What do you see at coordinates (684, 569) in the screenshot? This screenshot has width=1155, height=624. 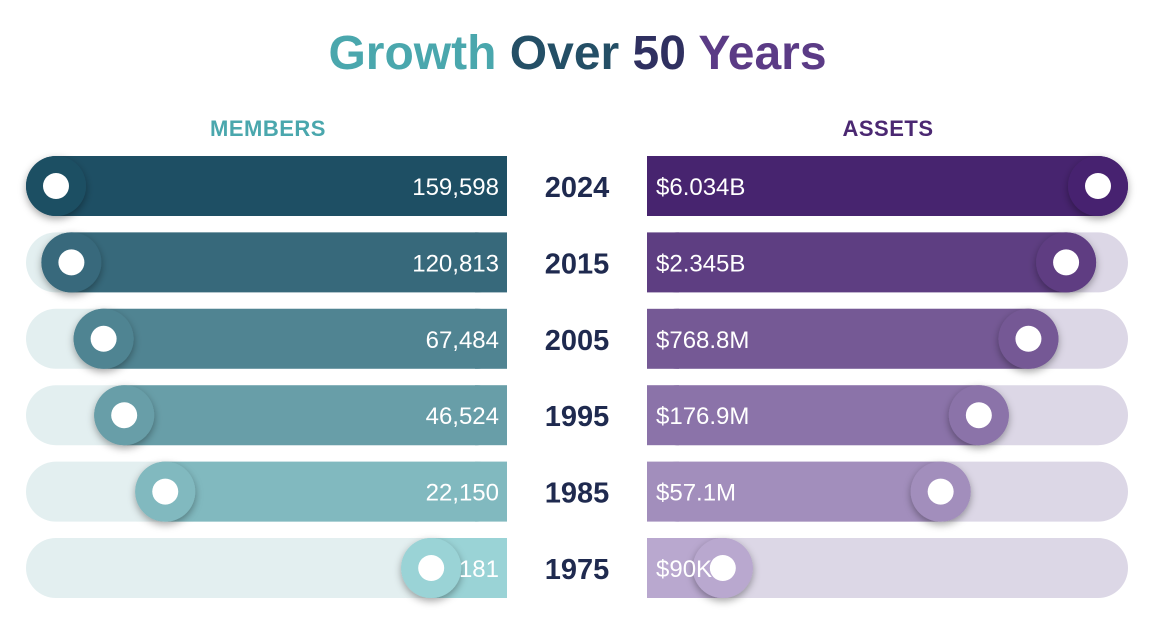 I see `assets-value-label-1975: $90K` at bounding box center [684, 569].